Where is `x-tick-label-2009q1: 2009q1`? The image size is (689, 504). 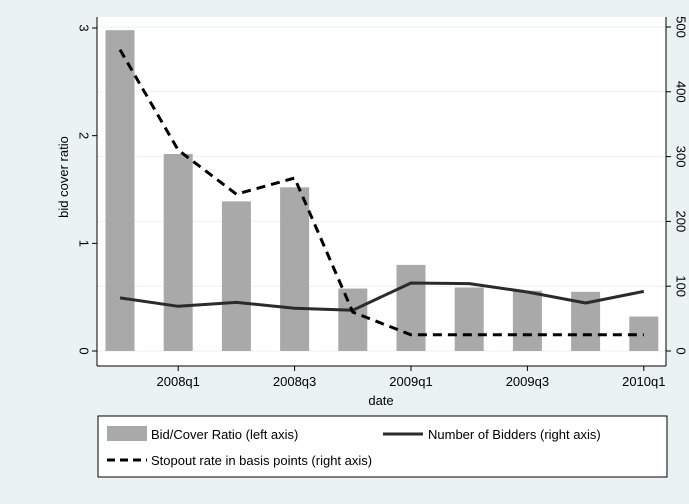
x-tick-label-2009q1: 2009q1 is located at coordinates (410, 381).